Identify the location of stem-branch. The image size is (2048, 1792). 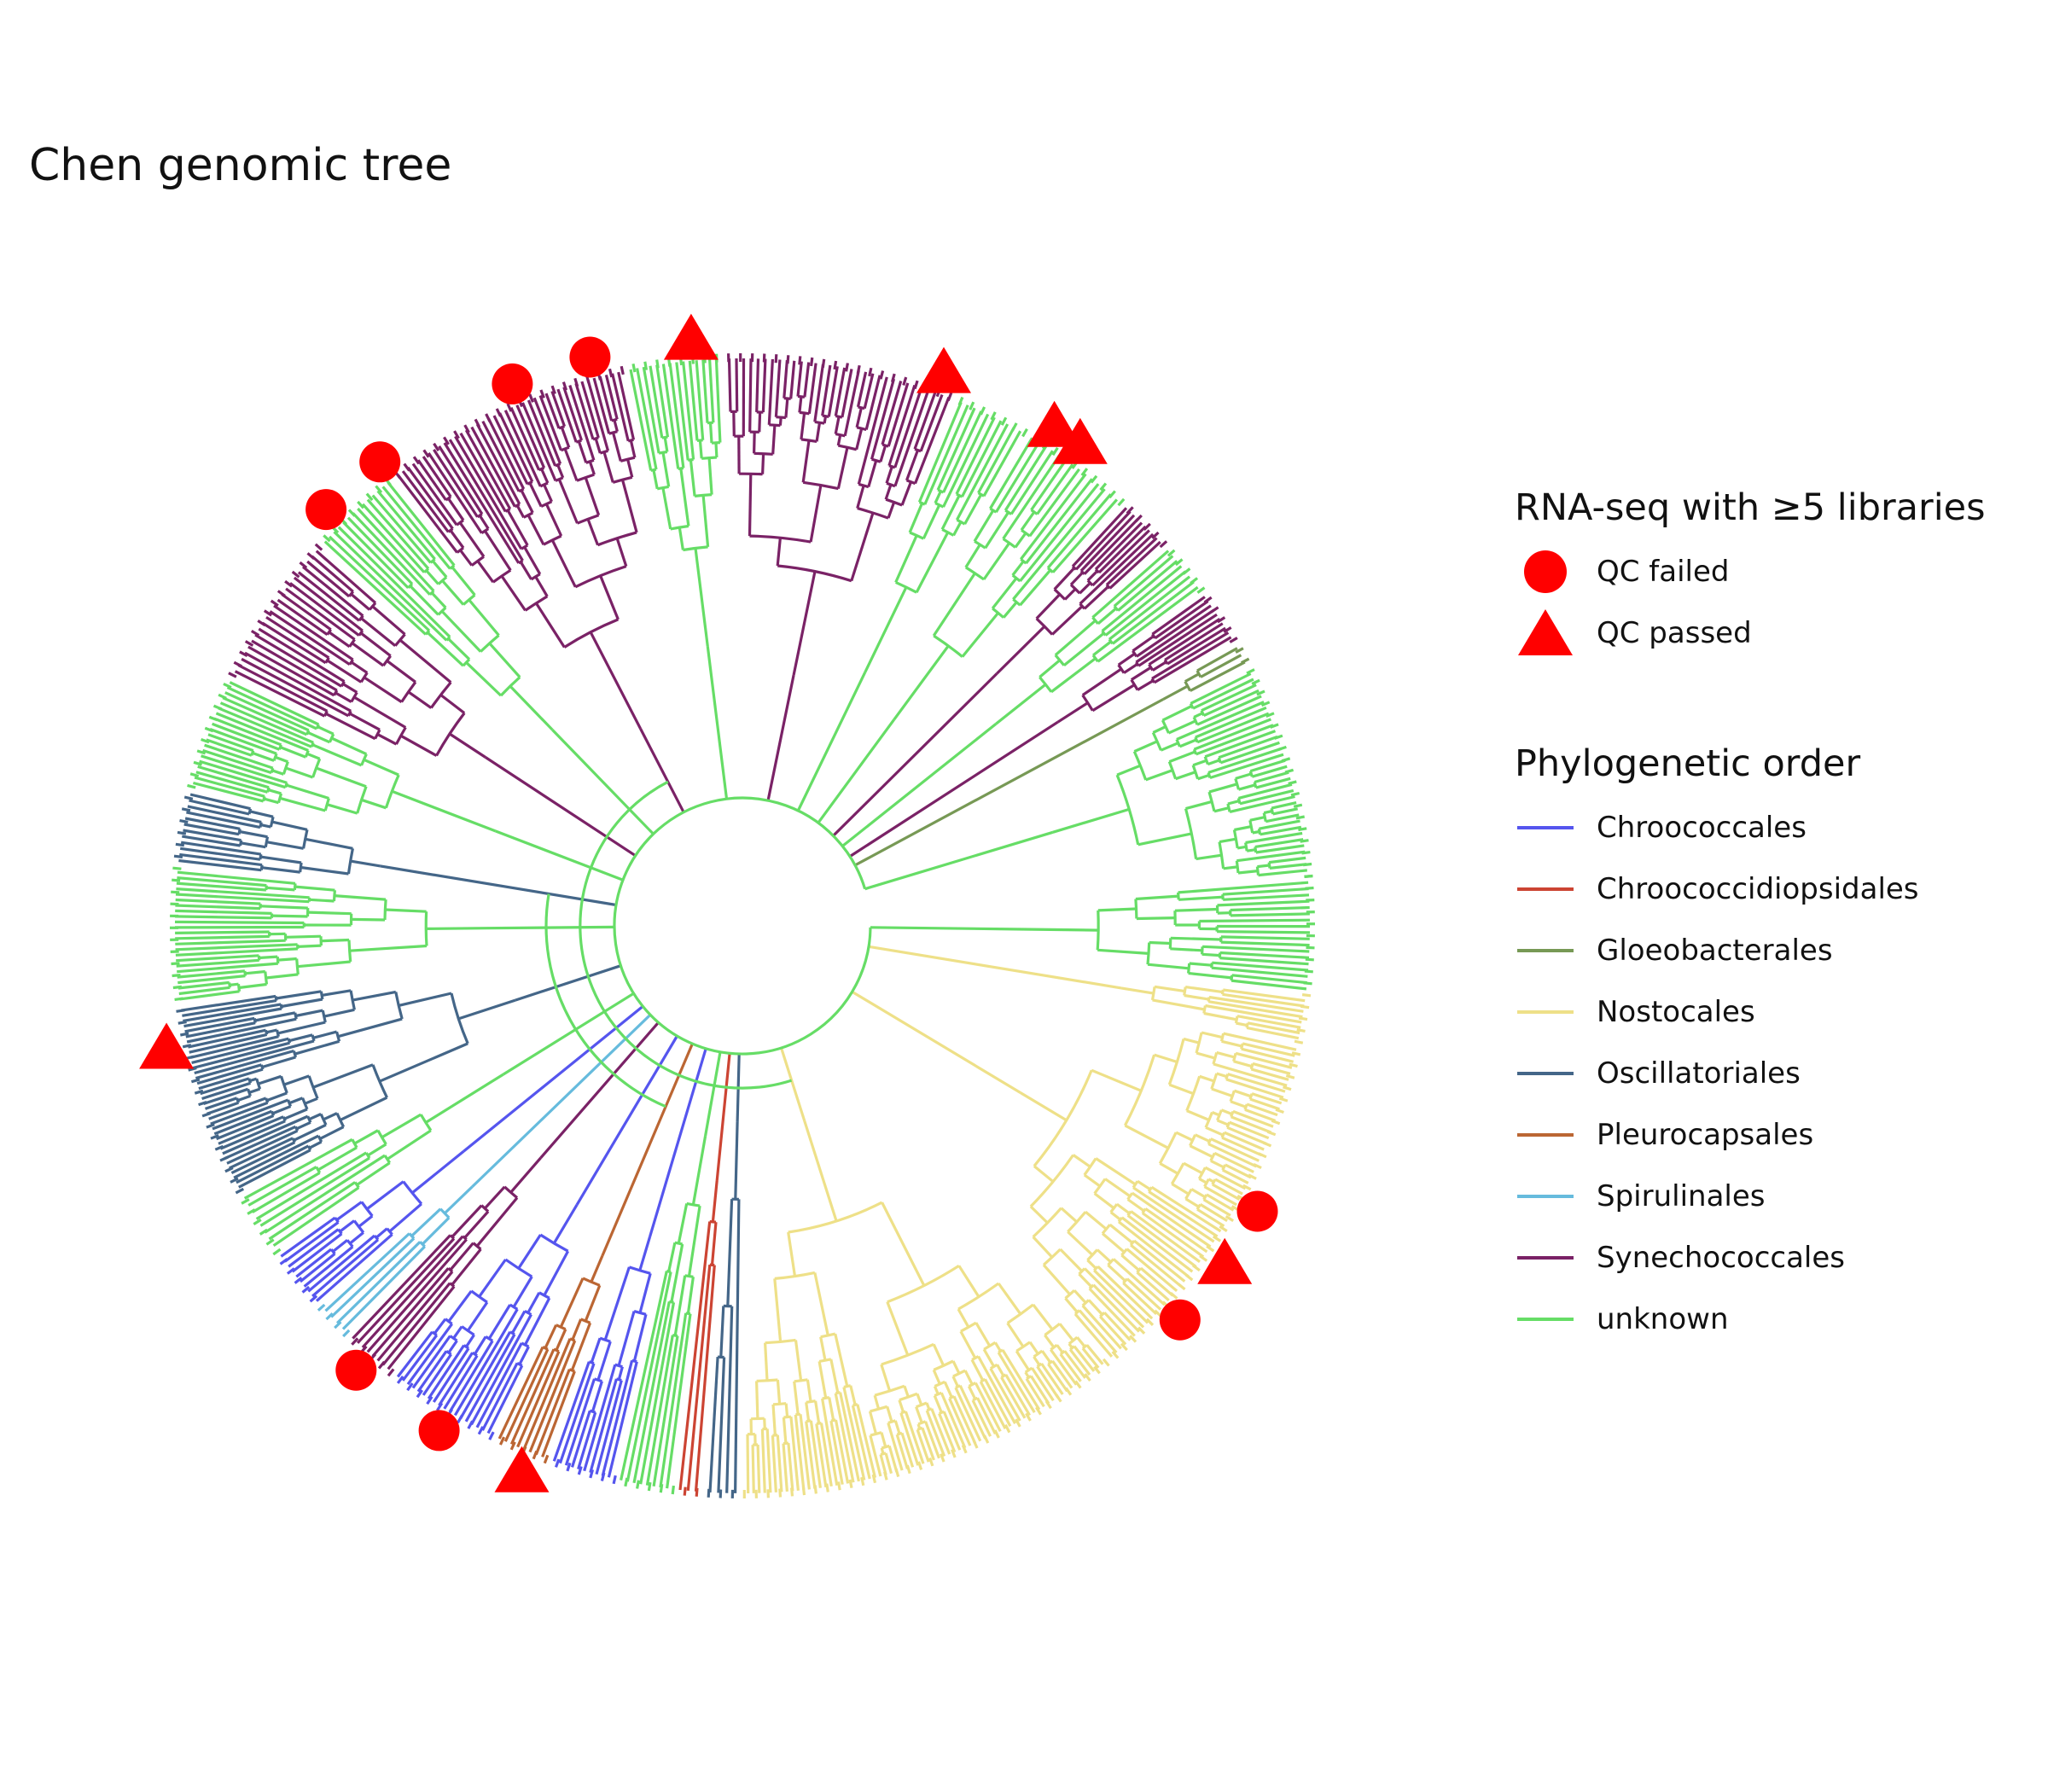
(959, 860).